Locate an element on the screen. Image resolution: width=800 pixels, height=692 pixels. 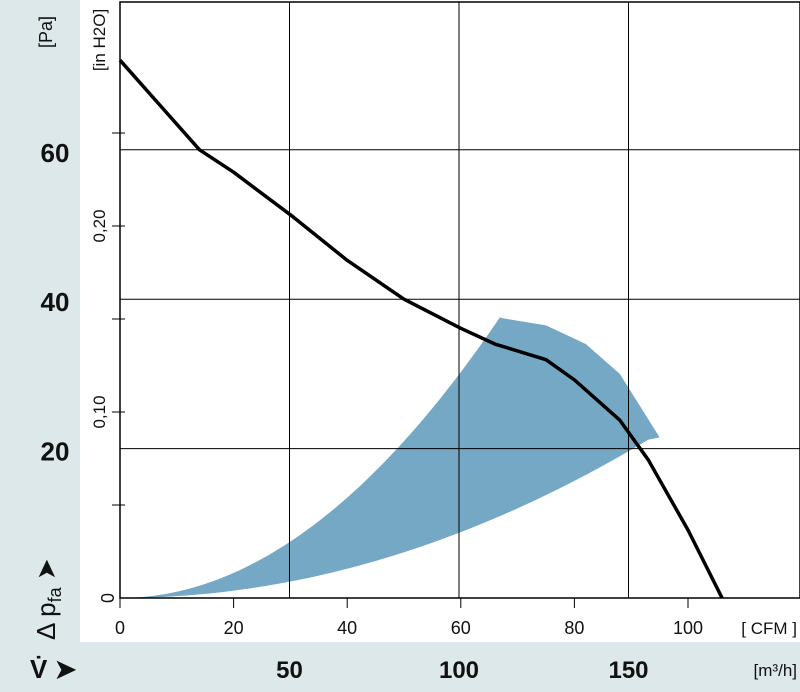
y-axis-label: [Pa] is located at coordinates (46, 32).